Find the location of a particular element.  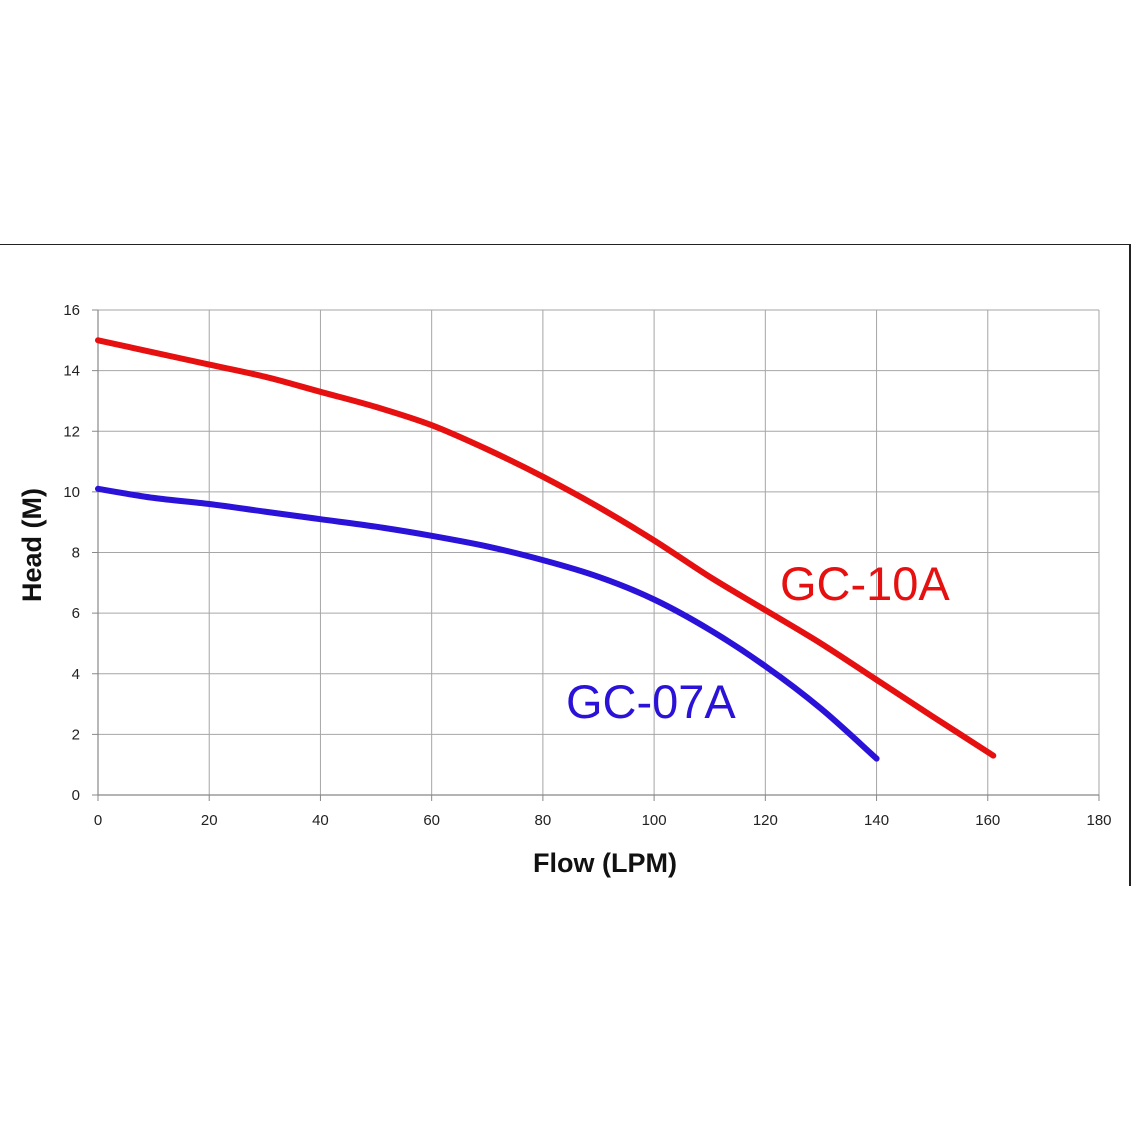

x-tick-label: 180 is located at coordinates (1098, 820).